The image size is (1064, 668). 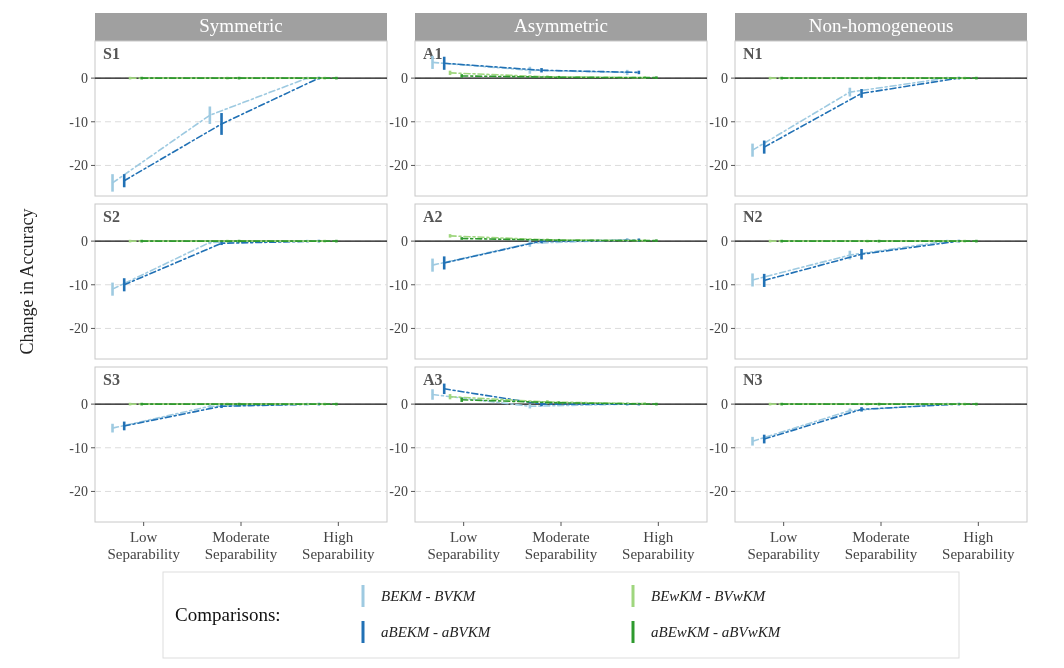 I want to click on chart-subtitle: S2, so click(x=111, y=216).